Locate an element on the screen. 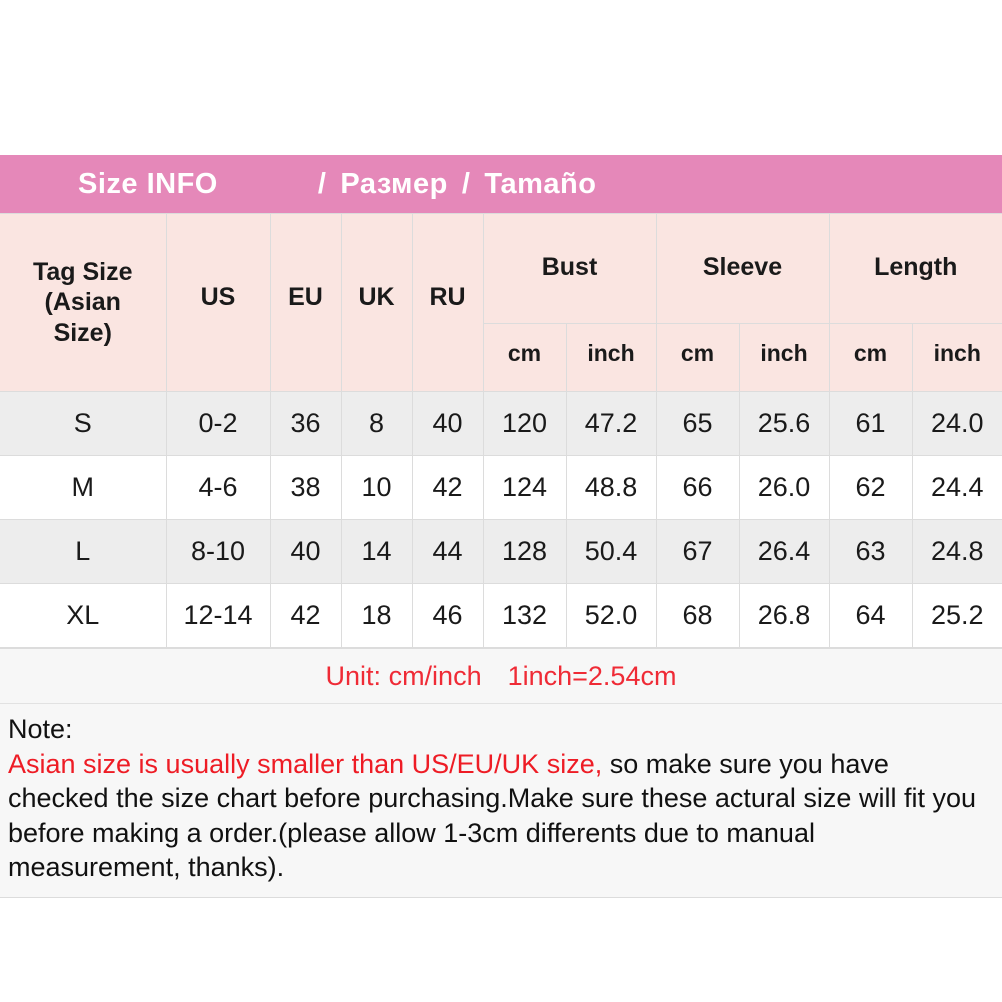 Image resolution: width=1002 pixels, height=1002 pixels. cell-length-cm: 63 is located at coordinates (870, 551).